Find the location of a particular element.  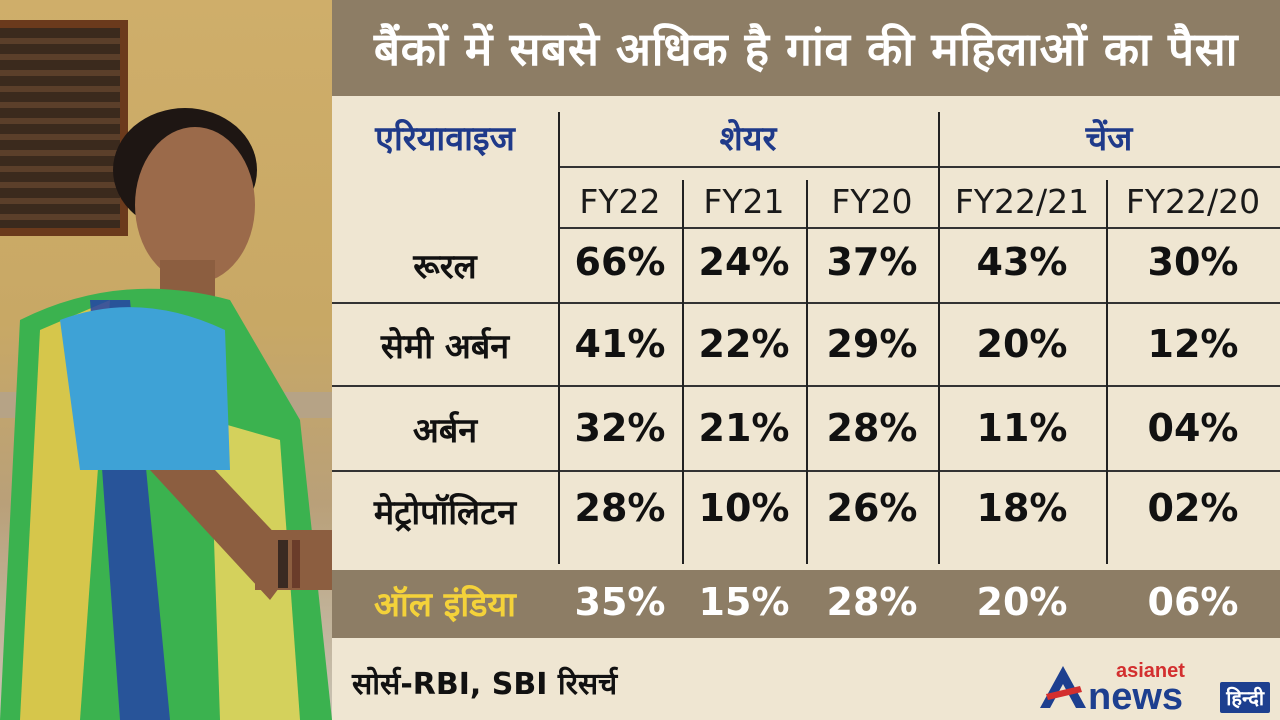

col-header-fy21: FY21 is located at coordinates (744, 201).